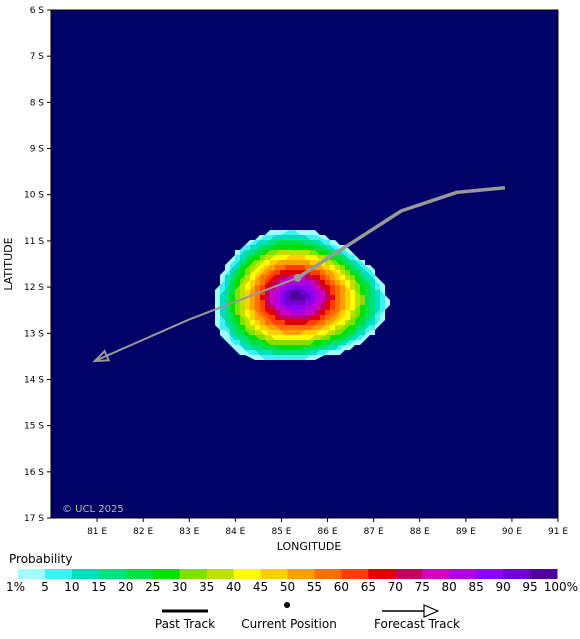 The image size is (580, 639). Describe the element at coordinates (502, 587) in the screenshot. I see `scale-label: 90` at that location.